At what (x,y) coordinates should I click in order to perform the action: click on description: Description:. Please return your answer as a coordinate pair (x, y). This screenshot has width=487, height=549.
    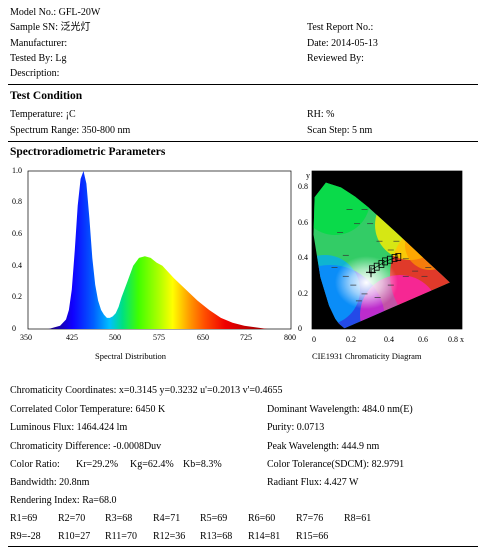
    Looking at the image, I should click on (35, 73).